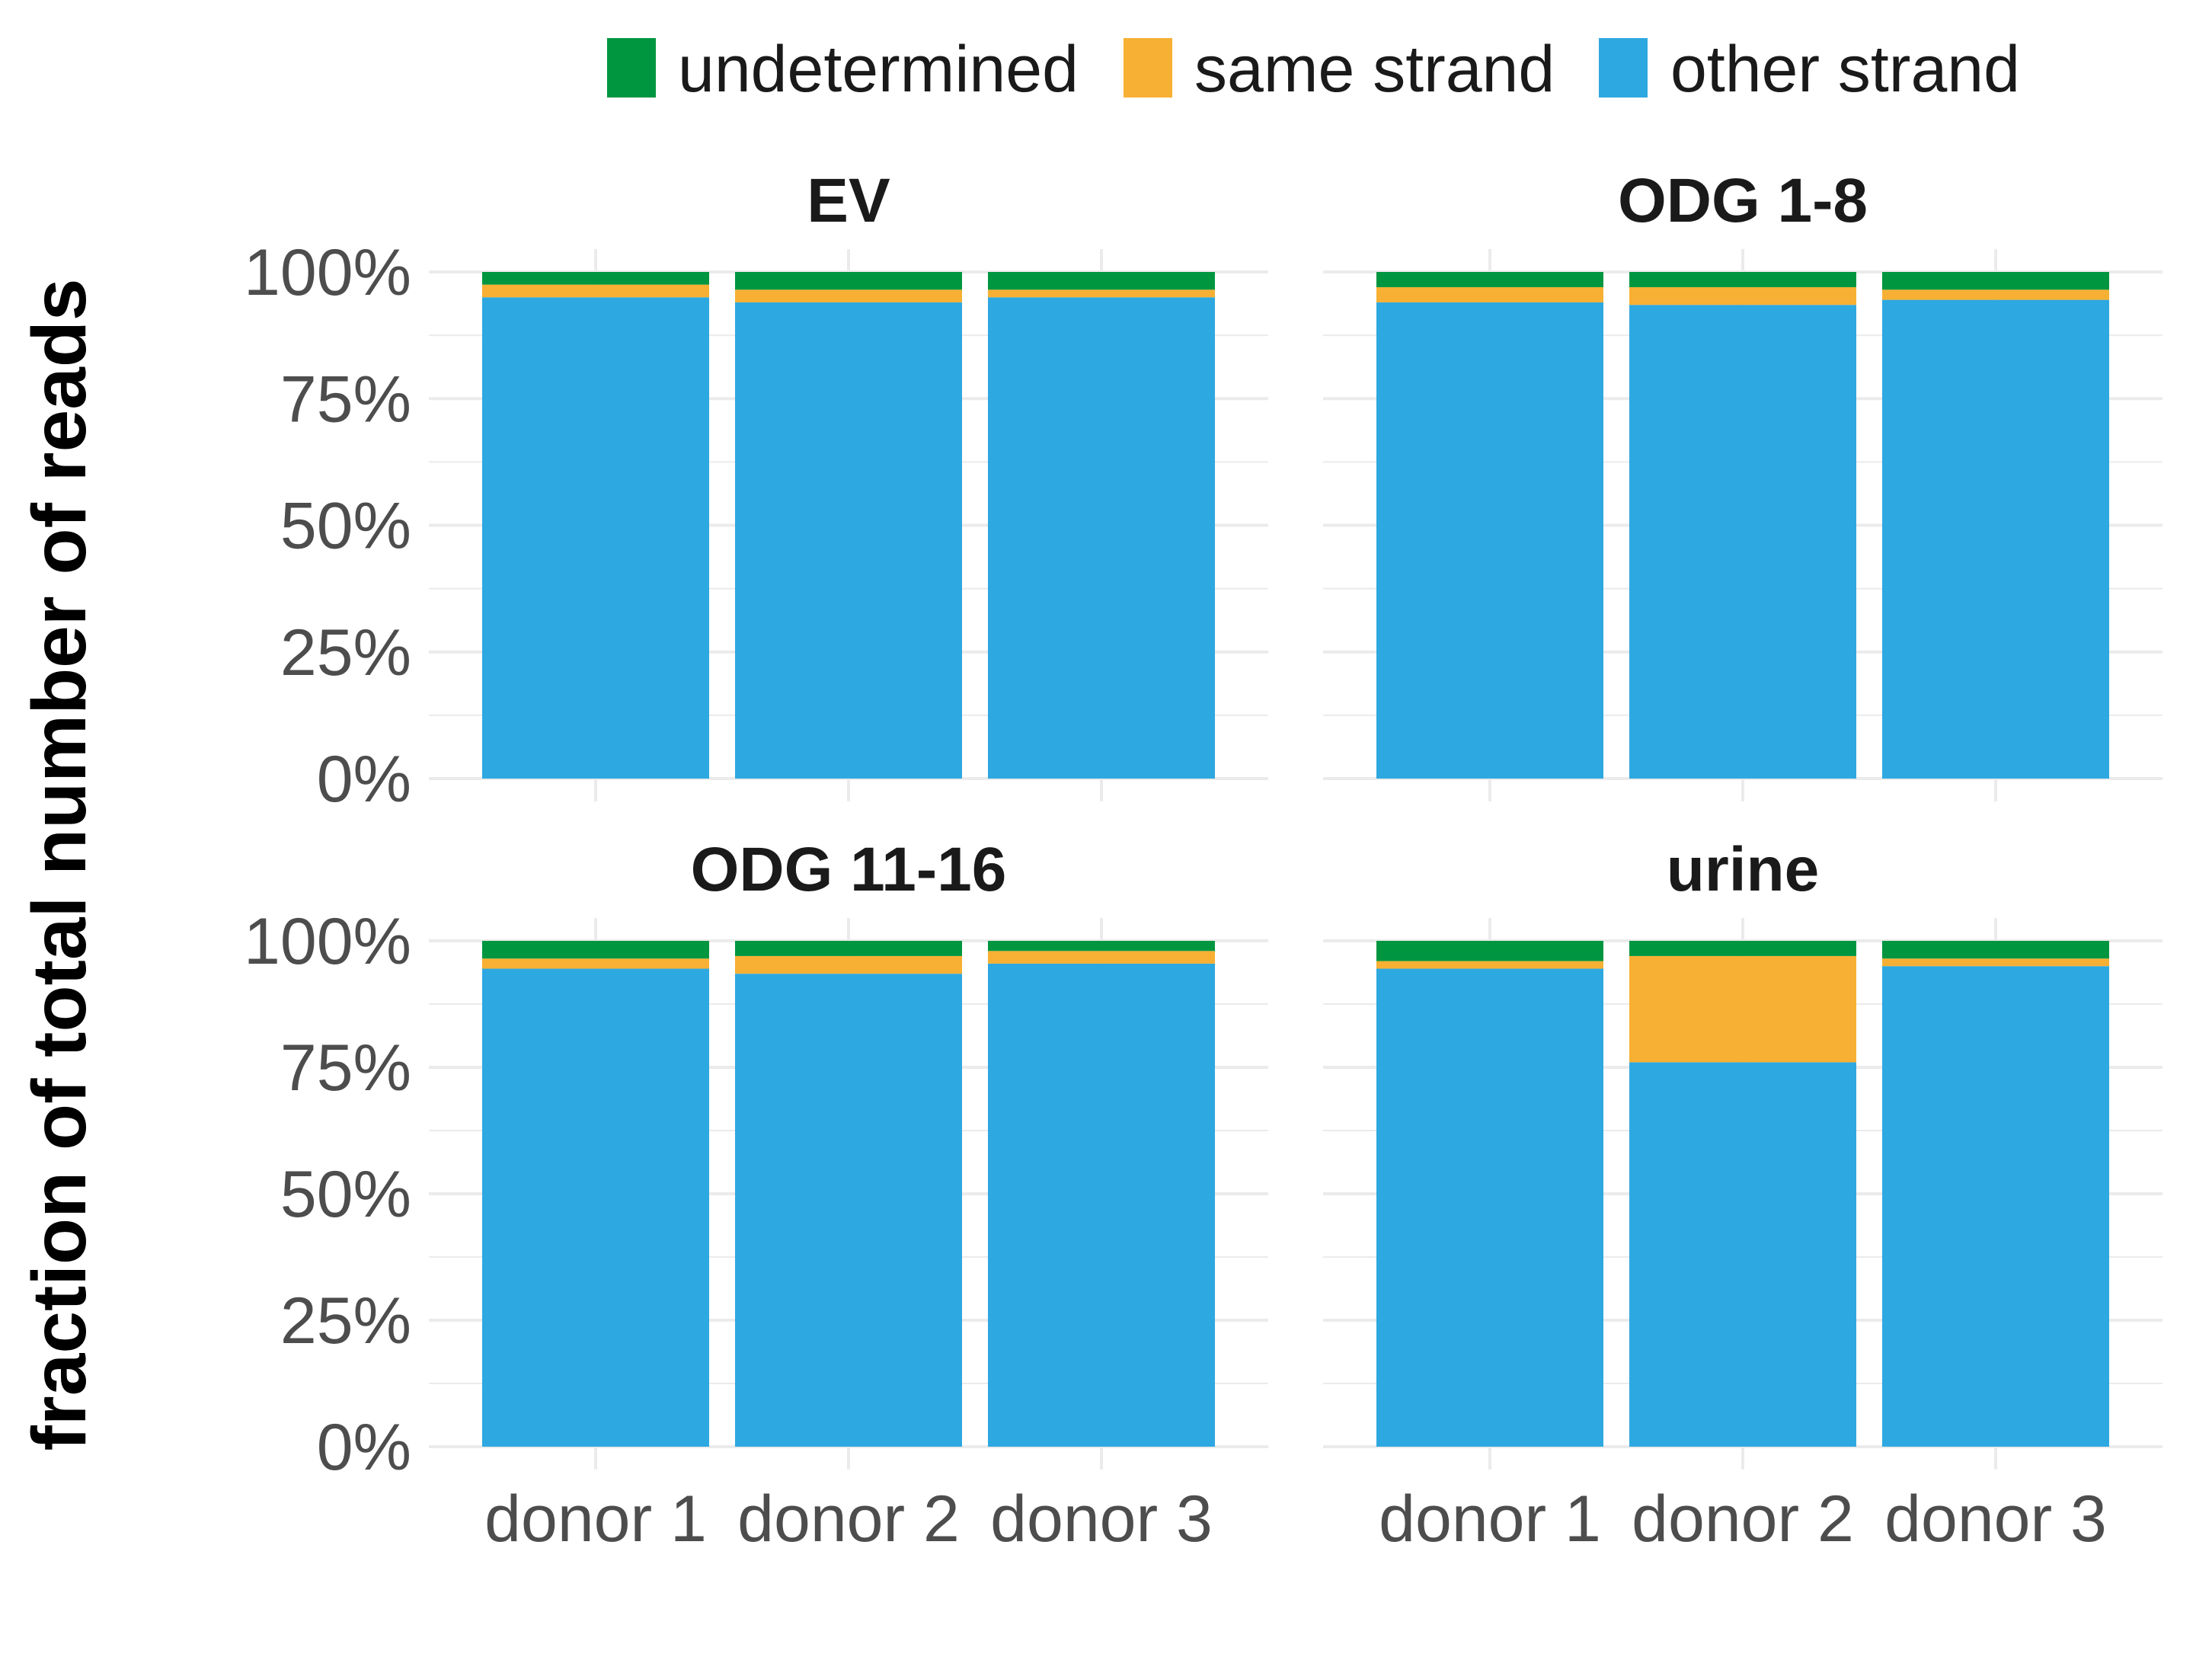  What do you see at coordinates (848, 200) in the screenshot?
I see `panel-title: EV` at bounding box center [848, 200].